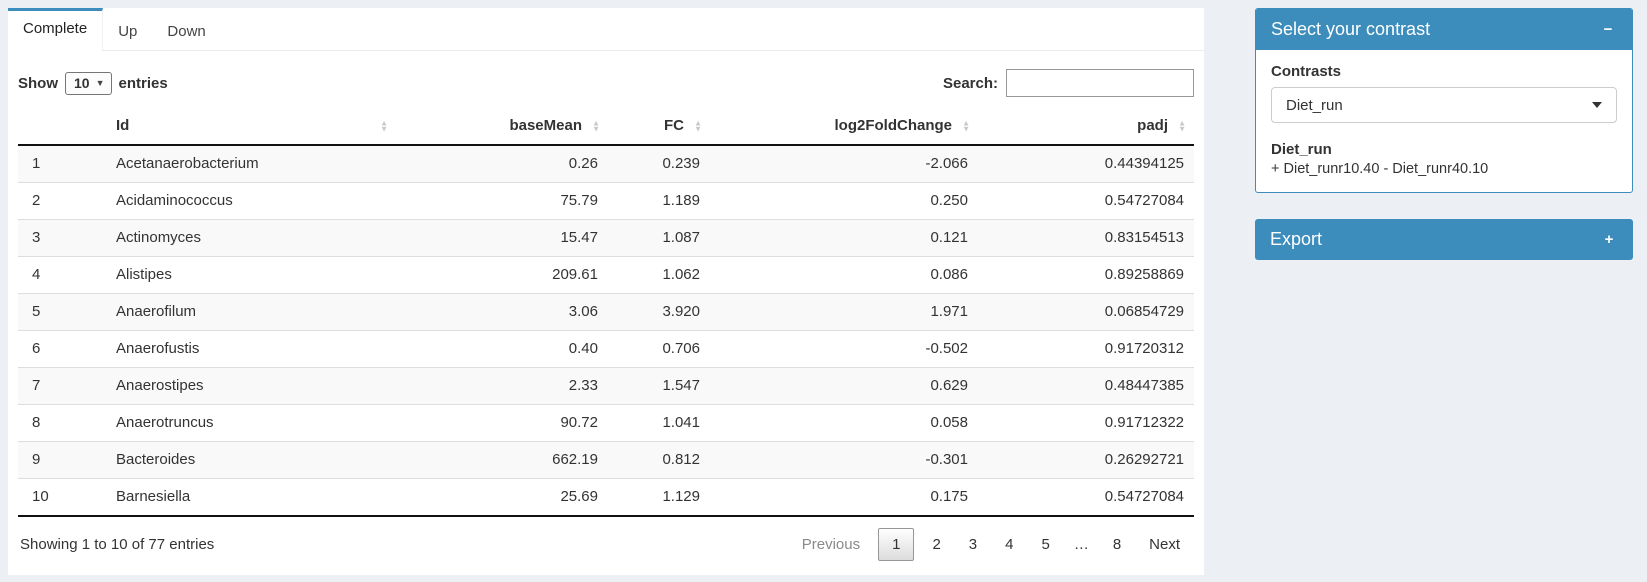 This screenshot has height=582, width=1647. I want to click on table-row: 4 Alistipes 209.61 1.062 0.086 0.89258869, so click(606, 275).